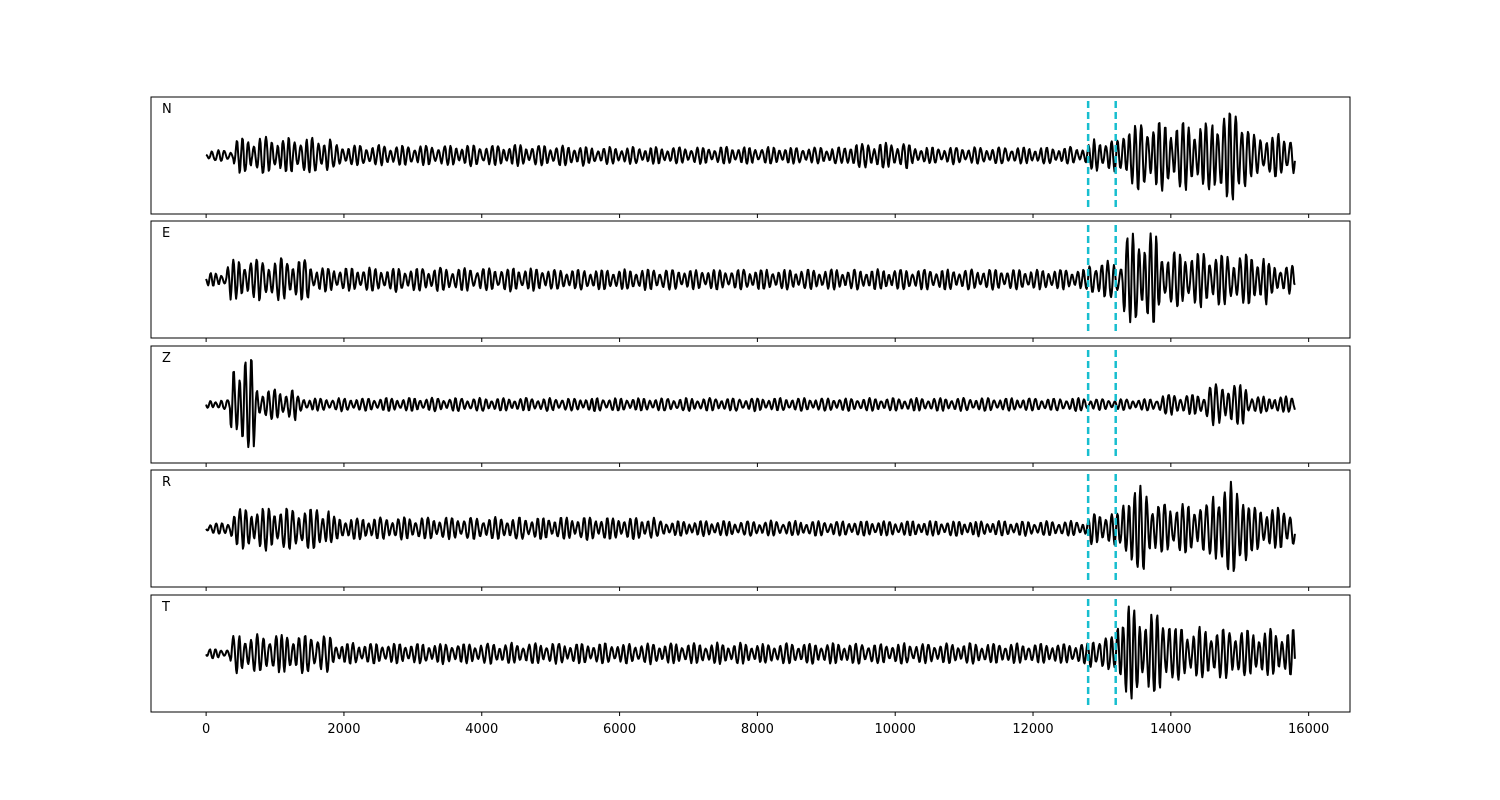  I want to click on x-tick-label: 4000, so click(481, 729).